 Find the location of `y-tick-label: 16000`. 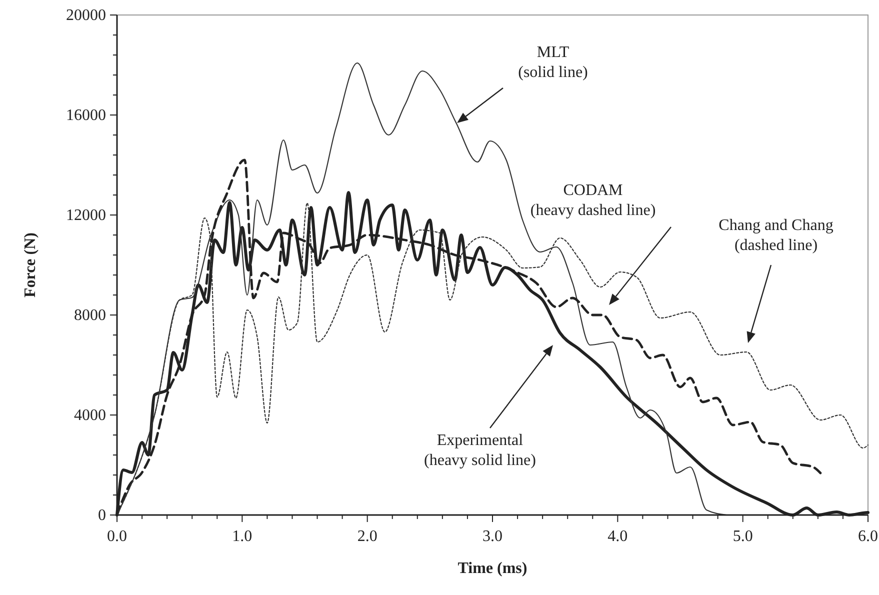

y-tick-label: 16000 is located at coordinates (86, 115).